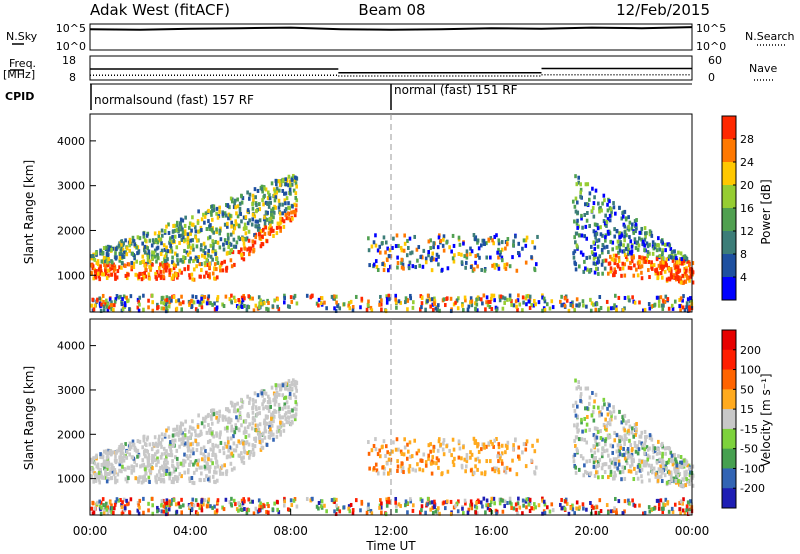  What do you see at coordinates (349, 305) in the screenshot?
I see `power-cell-1999` at bounding box center [349, 305].